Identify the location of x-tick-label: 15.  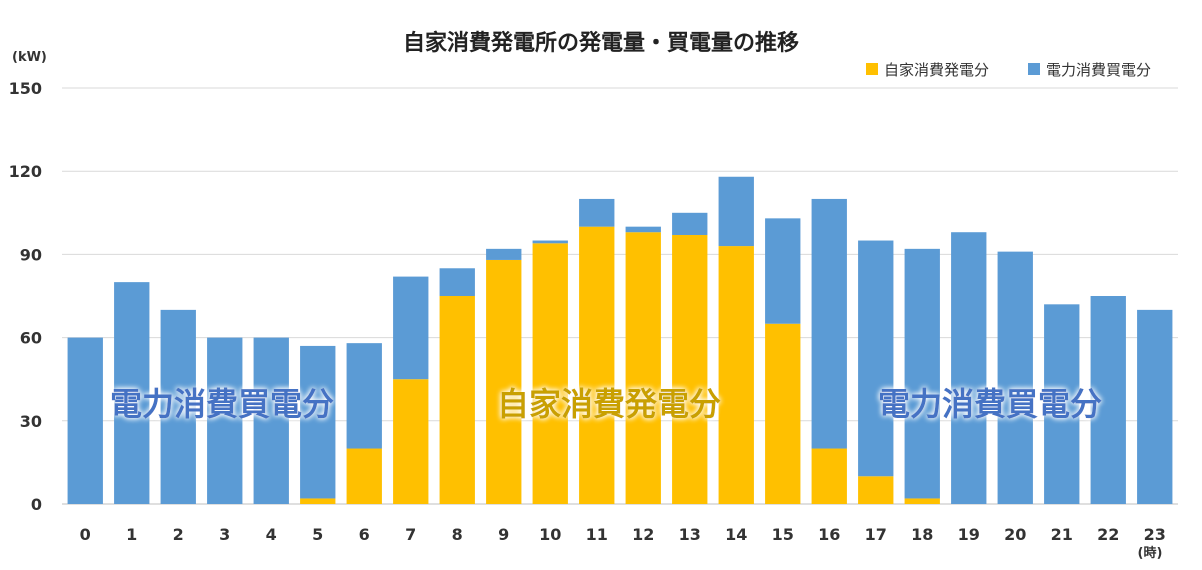
(783, 534).